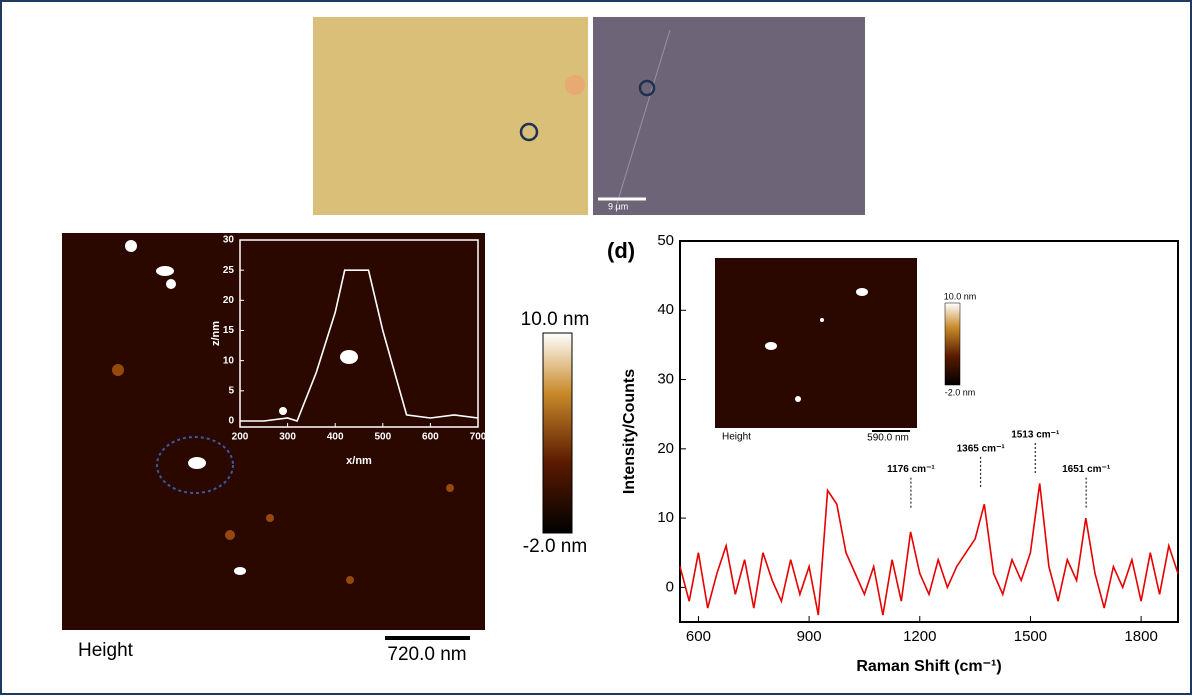 The width and height of the screenshot is (1192, 700). What do you see at coordinates (283, 474) in the screenshot?
I see `afm-features` at bounding box center [283, 474].